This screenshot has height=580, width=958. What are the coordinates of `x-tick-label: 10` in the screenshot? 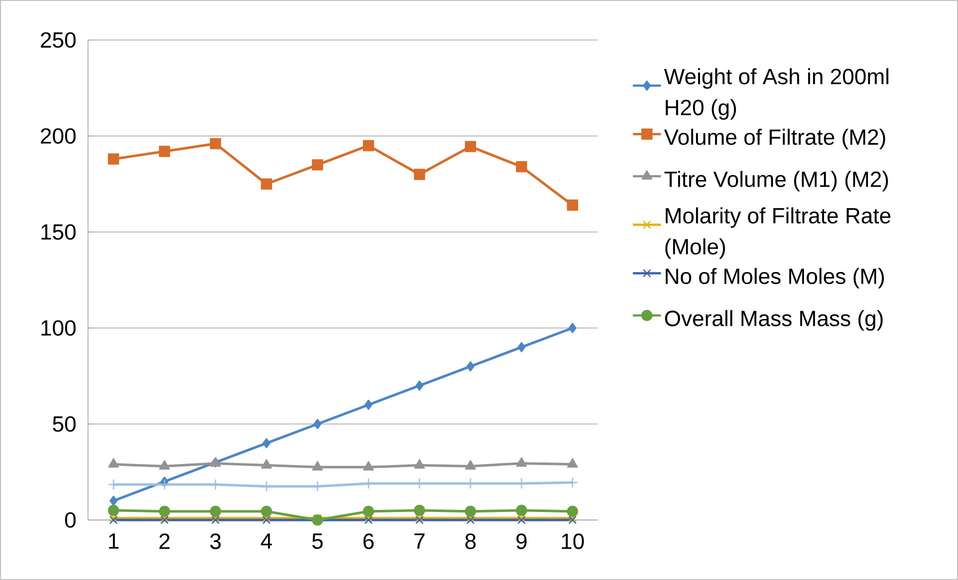 It's located at (573, 542).